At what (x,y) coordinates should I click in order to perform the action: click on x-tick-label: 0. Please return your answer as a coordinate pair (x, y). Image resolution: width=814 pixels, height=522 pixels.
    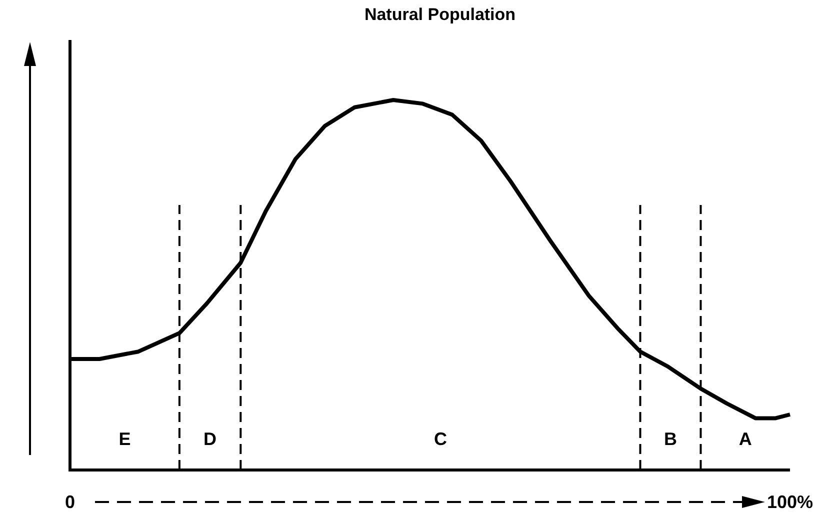
    Looking at the image, I should click on (70, 502).